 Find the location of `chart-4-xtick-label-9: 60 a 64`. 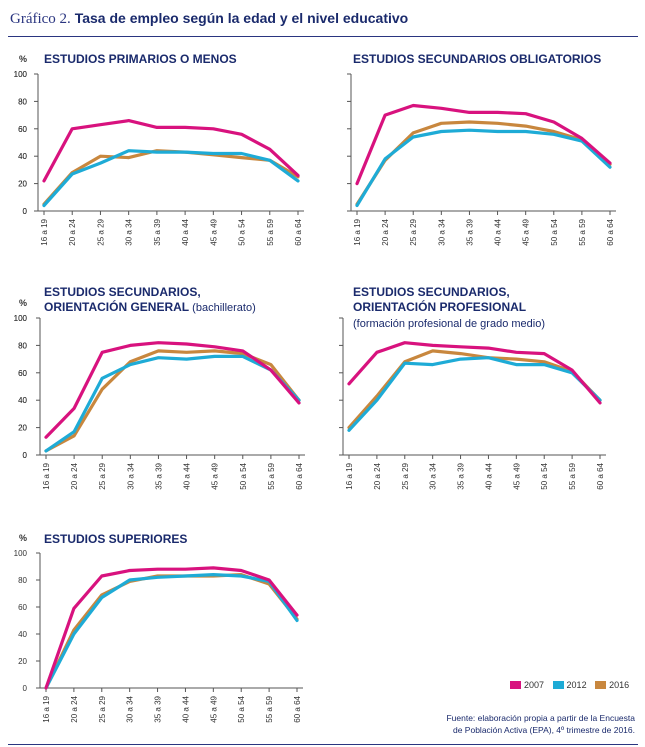

chart-4-xtick-label-9: 60 a 64 is located at coordinates (600, 475).